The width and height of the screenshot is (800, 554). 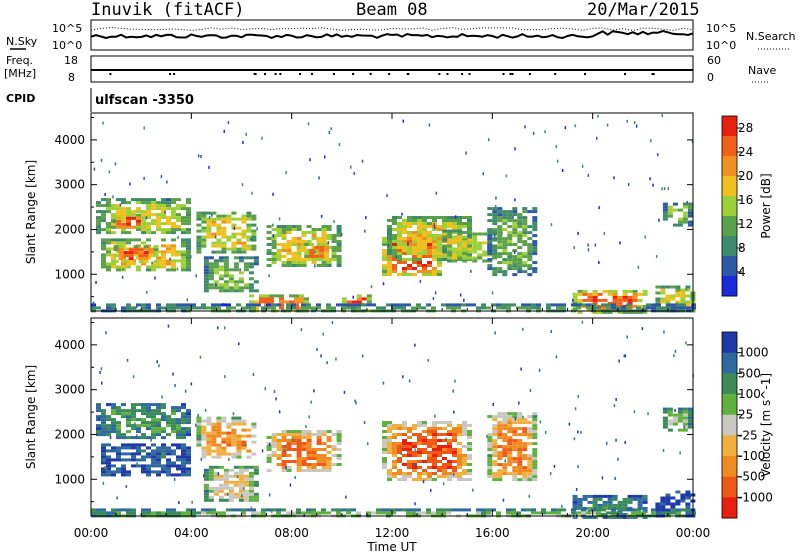 What do you see at coordinates (729, 246) in the screenshot?
I see `colorbar-swatch` at bounding box center [729, 246].